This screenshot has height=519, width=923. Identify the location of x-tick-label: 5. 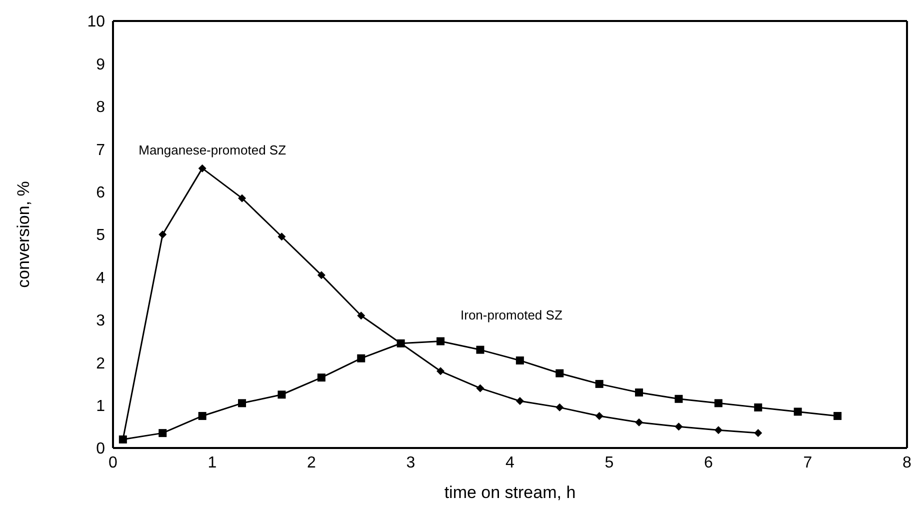
(609, 463).